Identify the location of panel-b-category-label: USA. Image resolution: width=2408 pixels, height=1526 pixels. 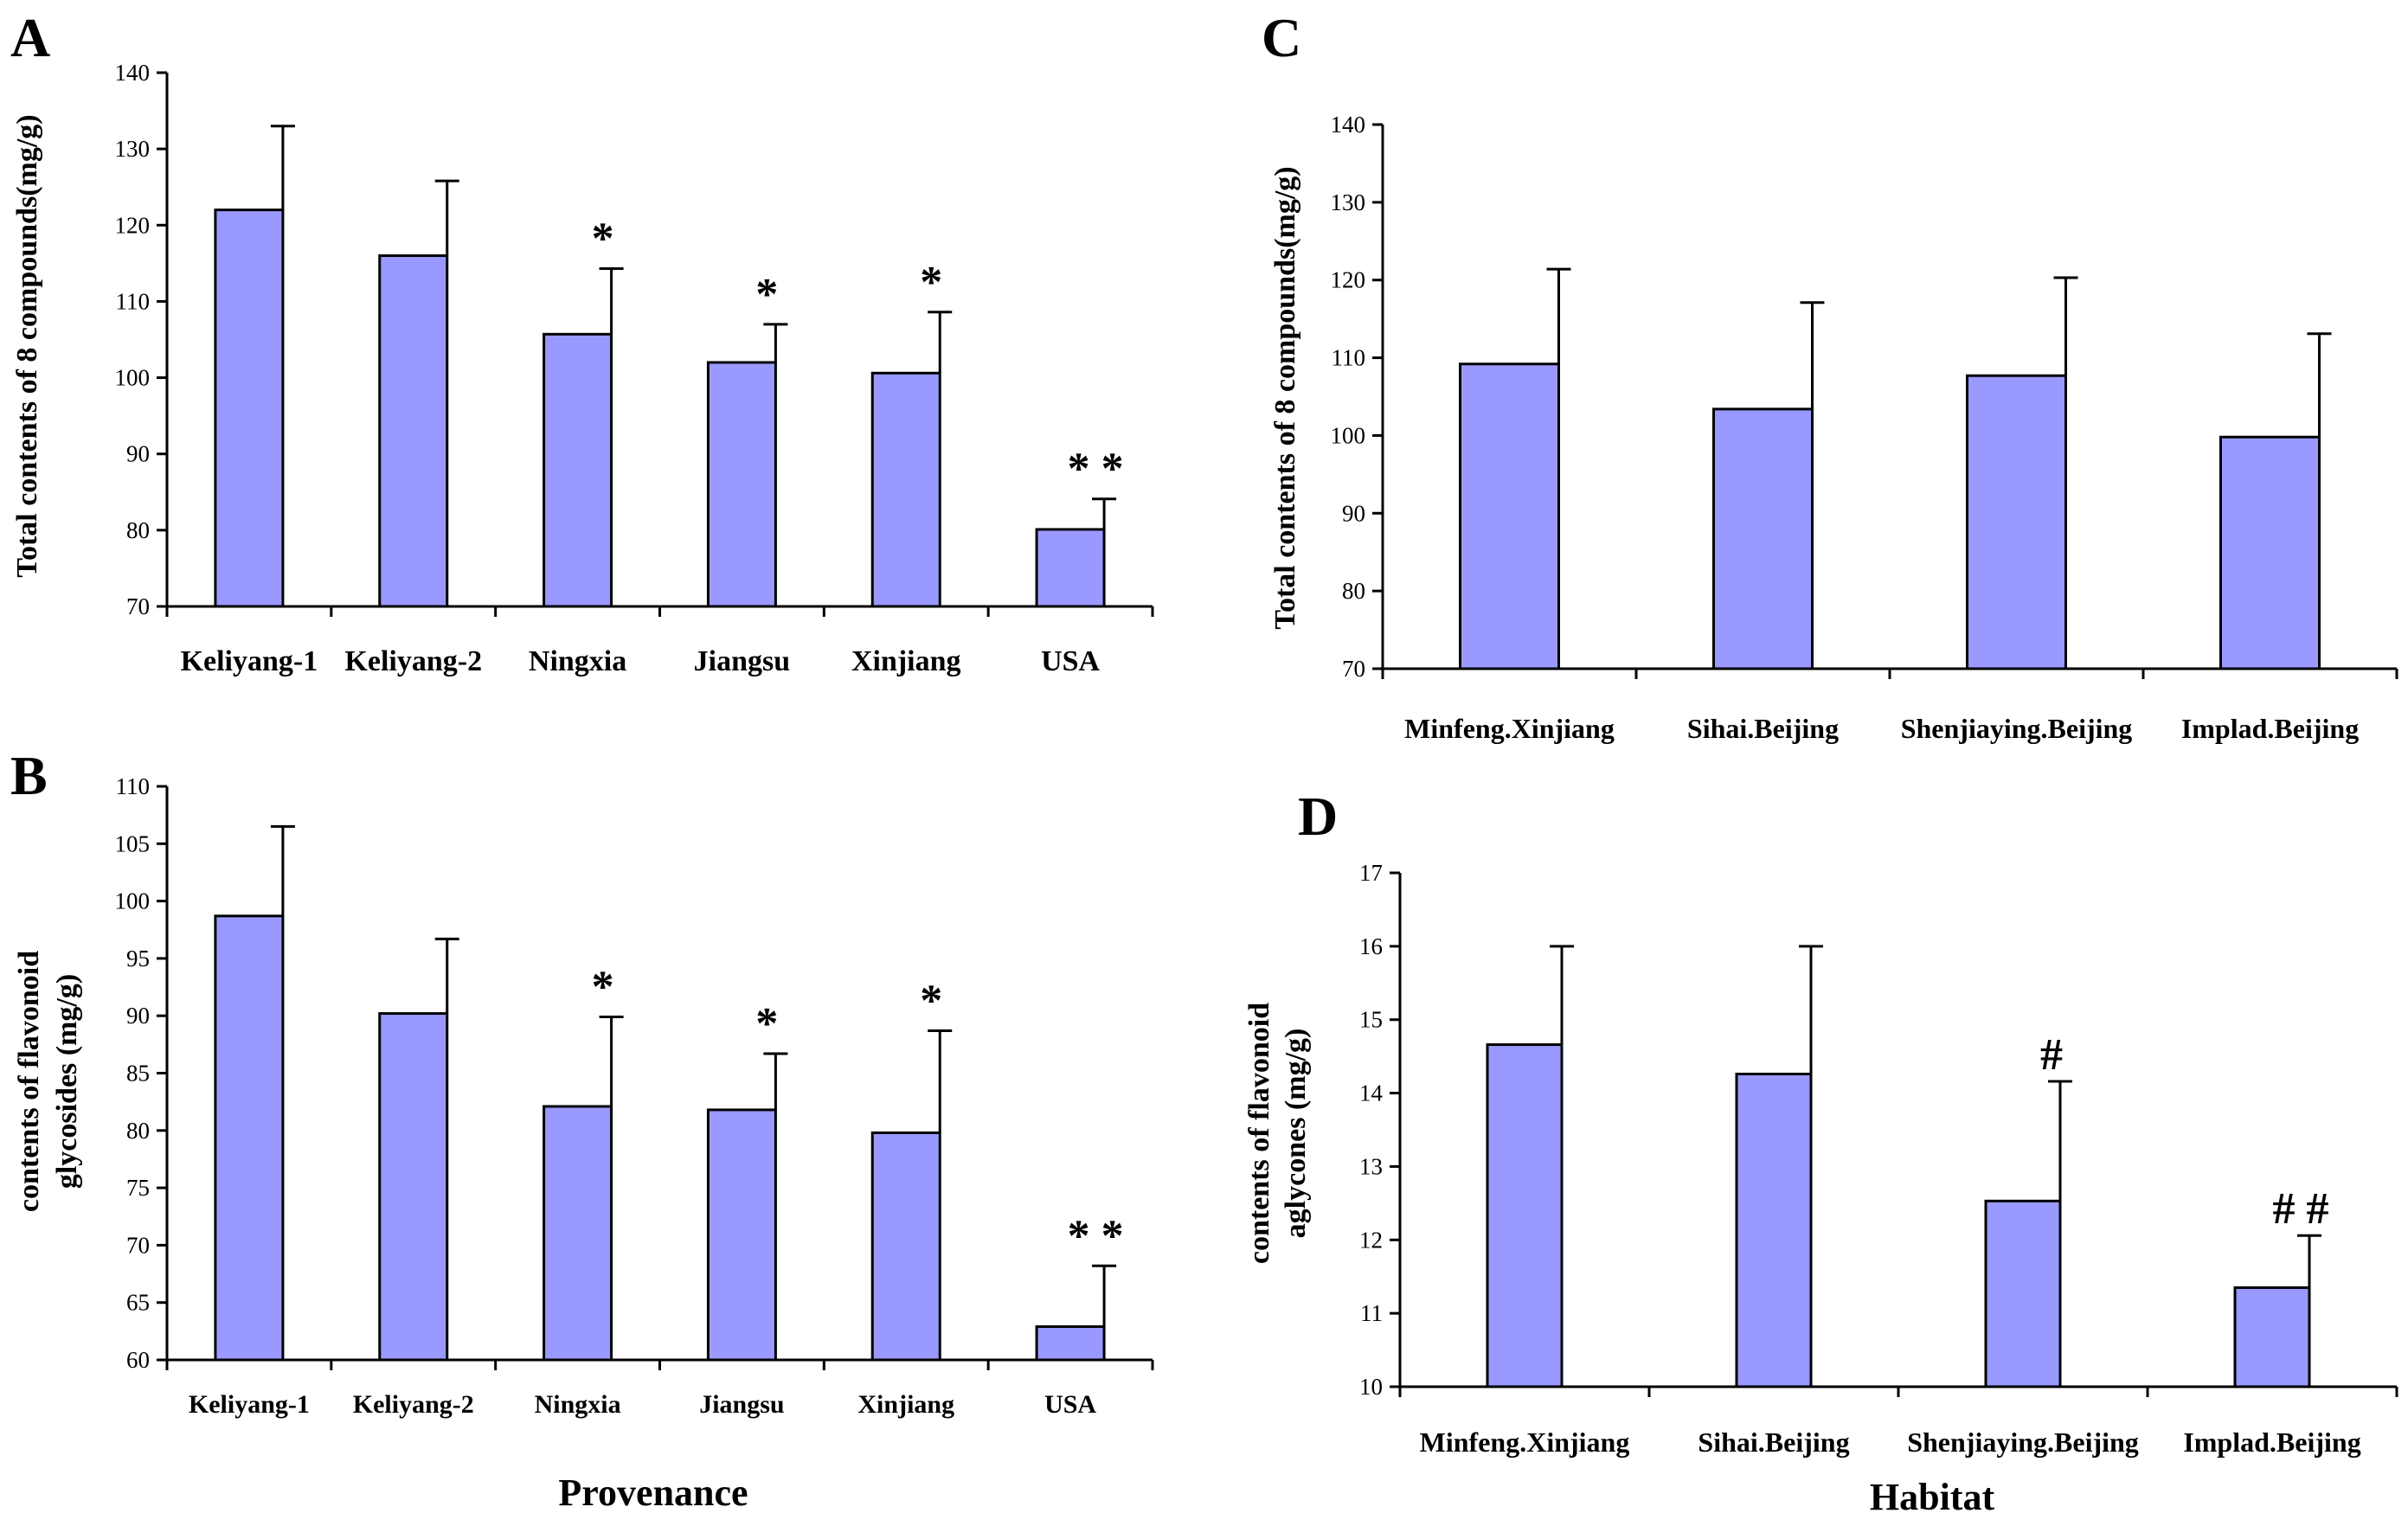
(1070, 1404).